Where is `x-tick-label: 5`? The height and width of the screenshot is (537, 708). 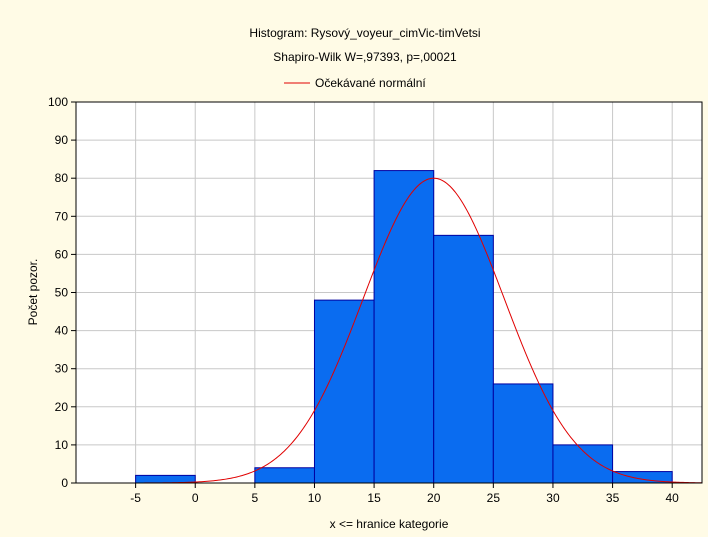
x-tick-label: 5 is located at coordinates (255, 498).